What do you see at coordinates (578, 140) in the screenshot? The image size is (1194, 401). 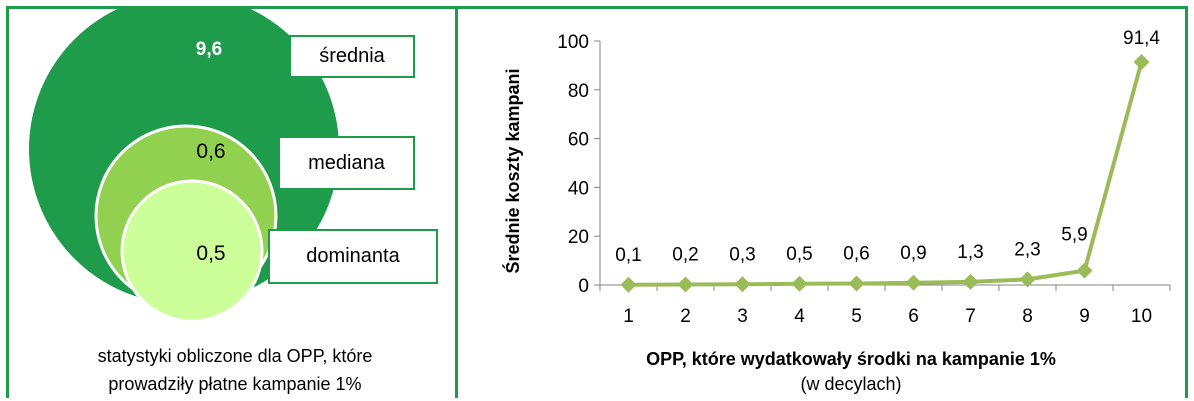 I see `y-tick-label: 60` at bounding box center [578, 140].